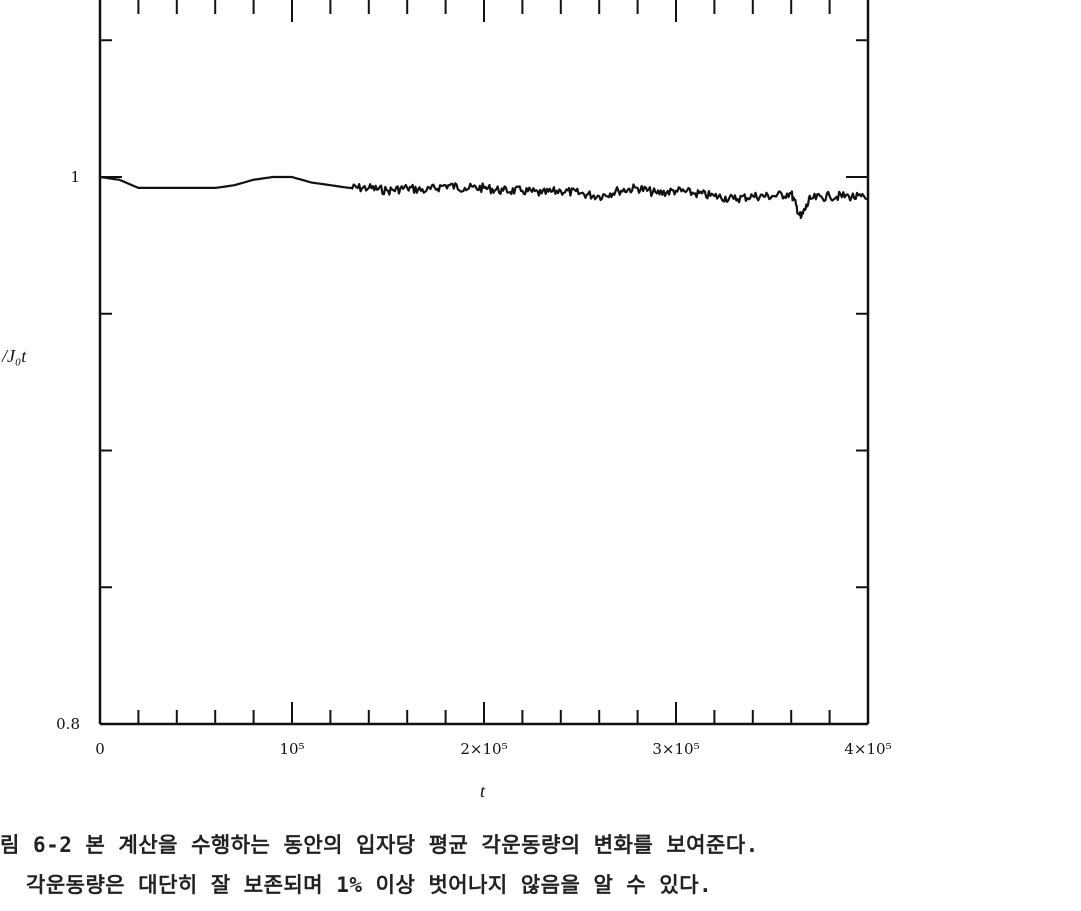  Describe the element at coordinates (100, 749) in the screenshot. I see `x-tick-label: 0` at that location.